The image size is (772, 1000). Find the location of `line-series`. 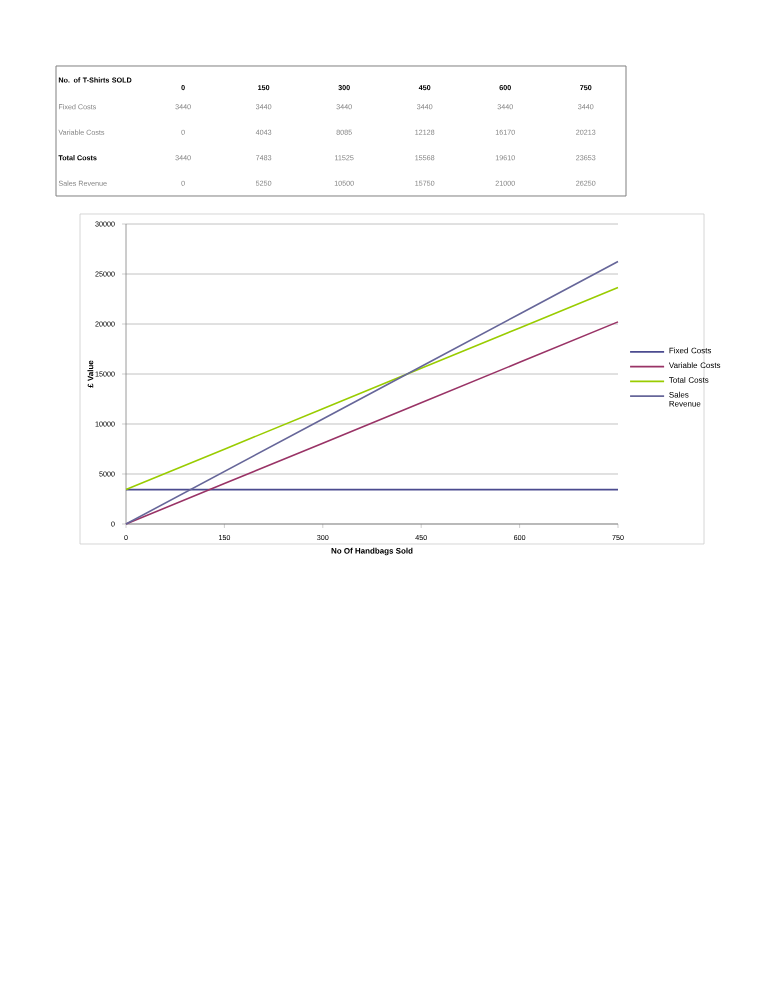

line-series is located at coordinates (372, 388).